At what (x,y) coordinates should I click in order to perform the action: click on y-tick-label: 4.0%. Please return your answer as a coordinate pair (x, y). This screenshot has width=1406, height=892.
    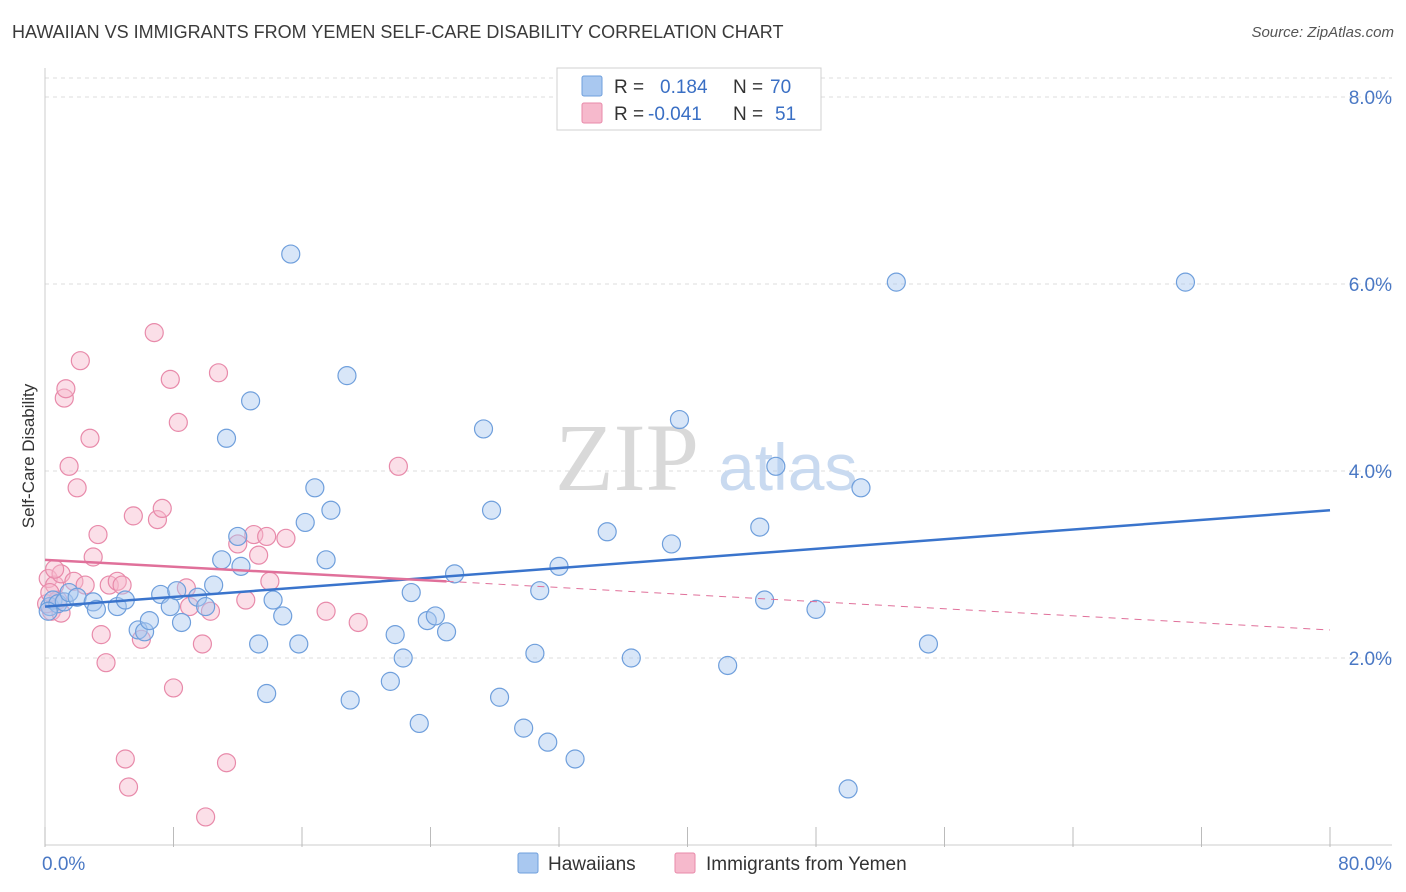
    Looking at the image, I should click on (1370, 472).